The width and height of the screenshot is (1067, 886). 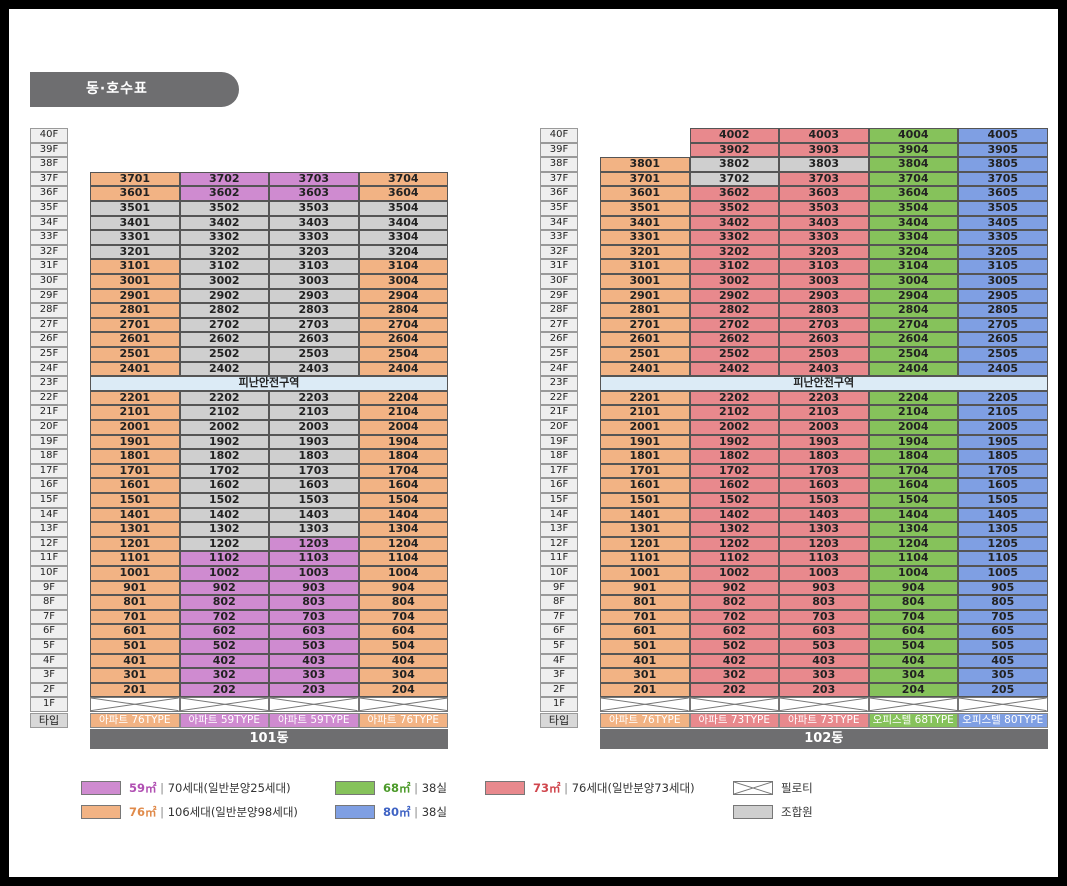 I want to click on unit-cell: 1804, so click(x=403, y=456).